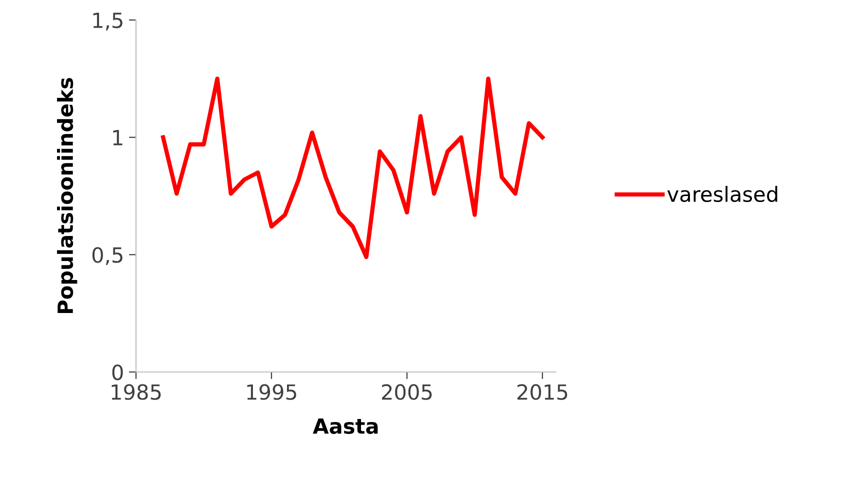  I want to click on x-tick-label: 2015, so click(542, 392).